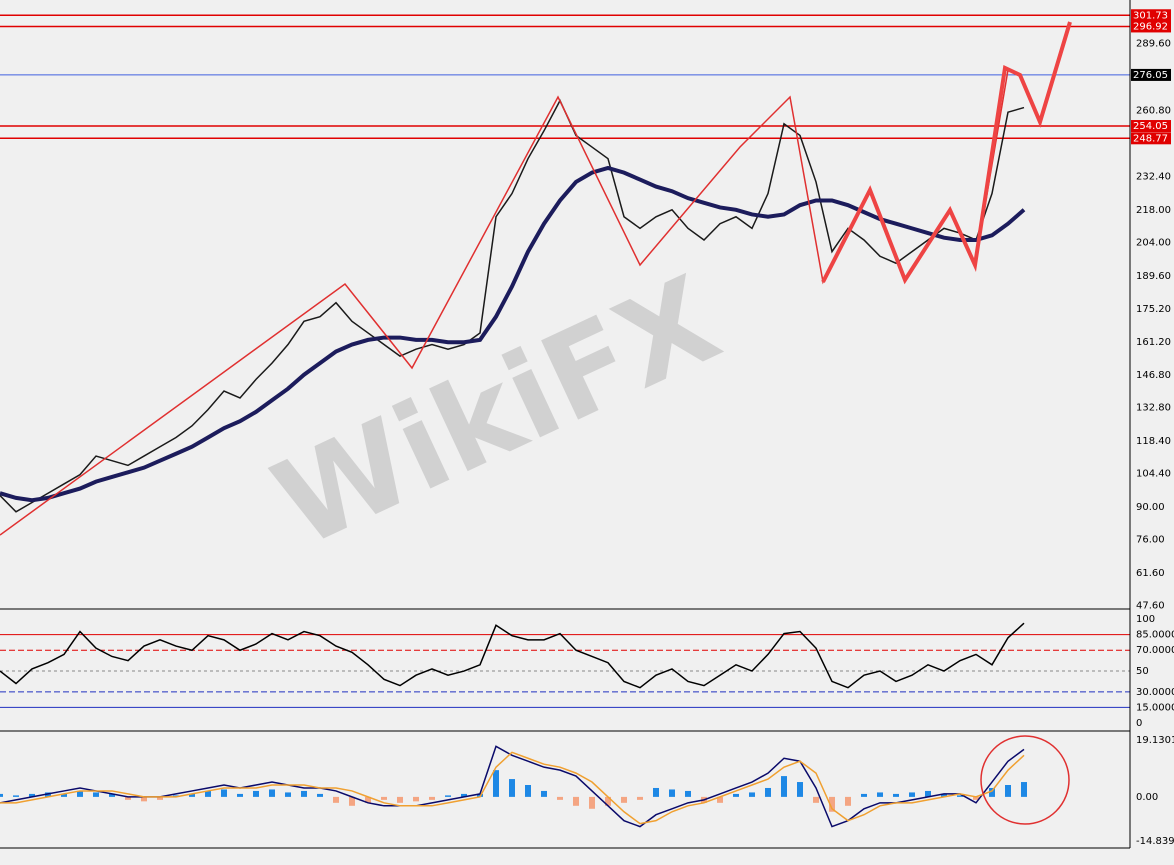 The width and height of the screenshot is (1174, 865). Describe the element at coordinates (1153, 342) in the screenshot. I see `y-tick-label: 161.20` at that location.